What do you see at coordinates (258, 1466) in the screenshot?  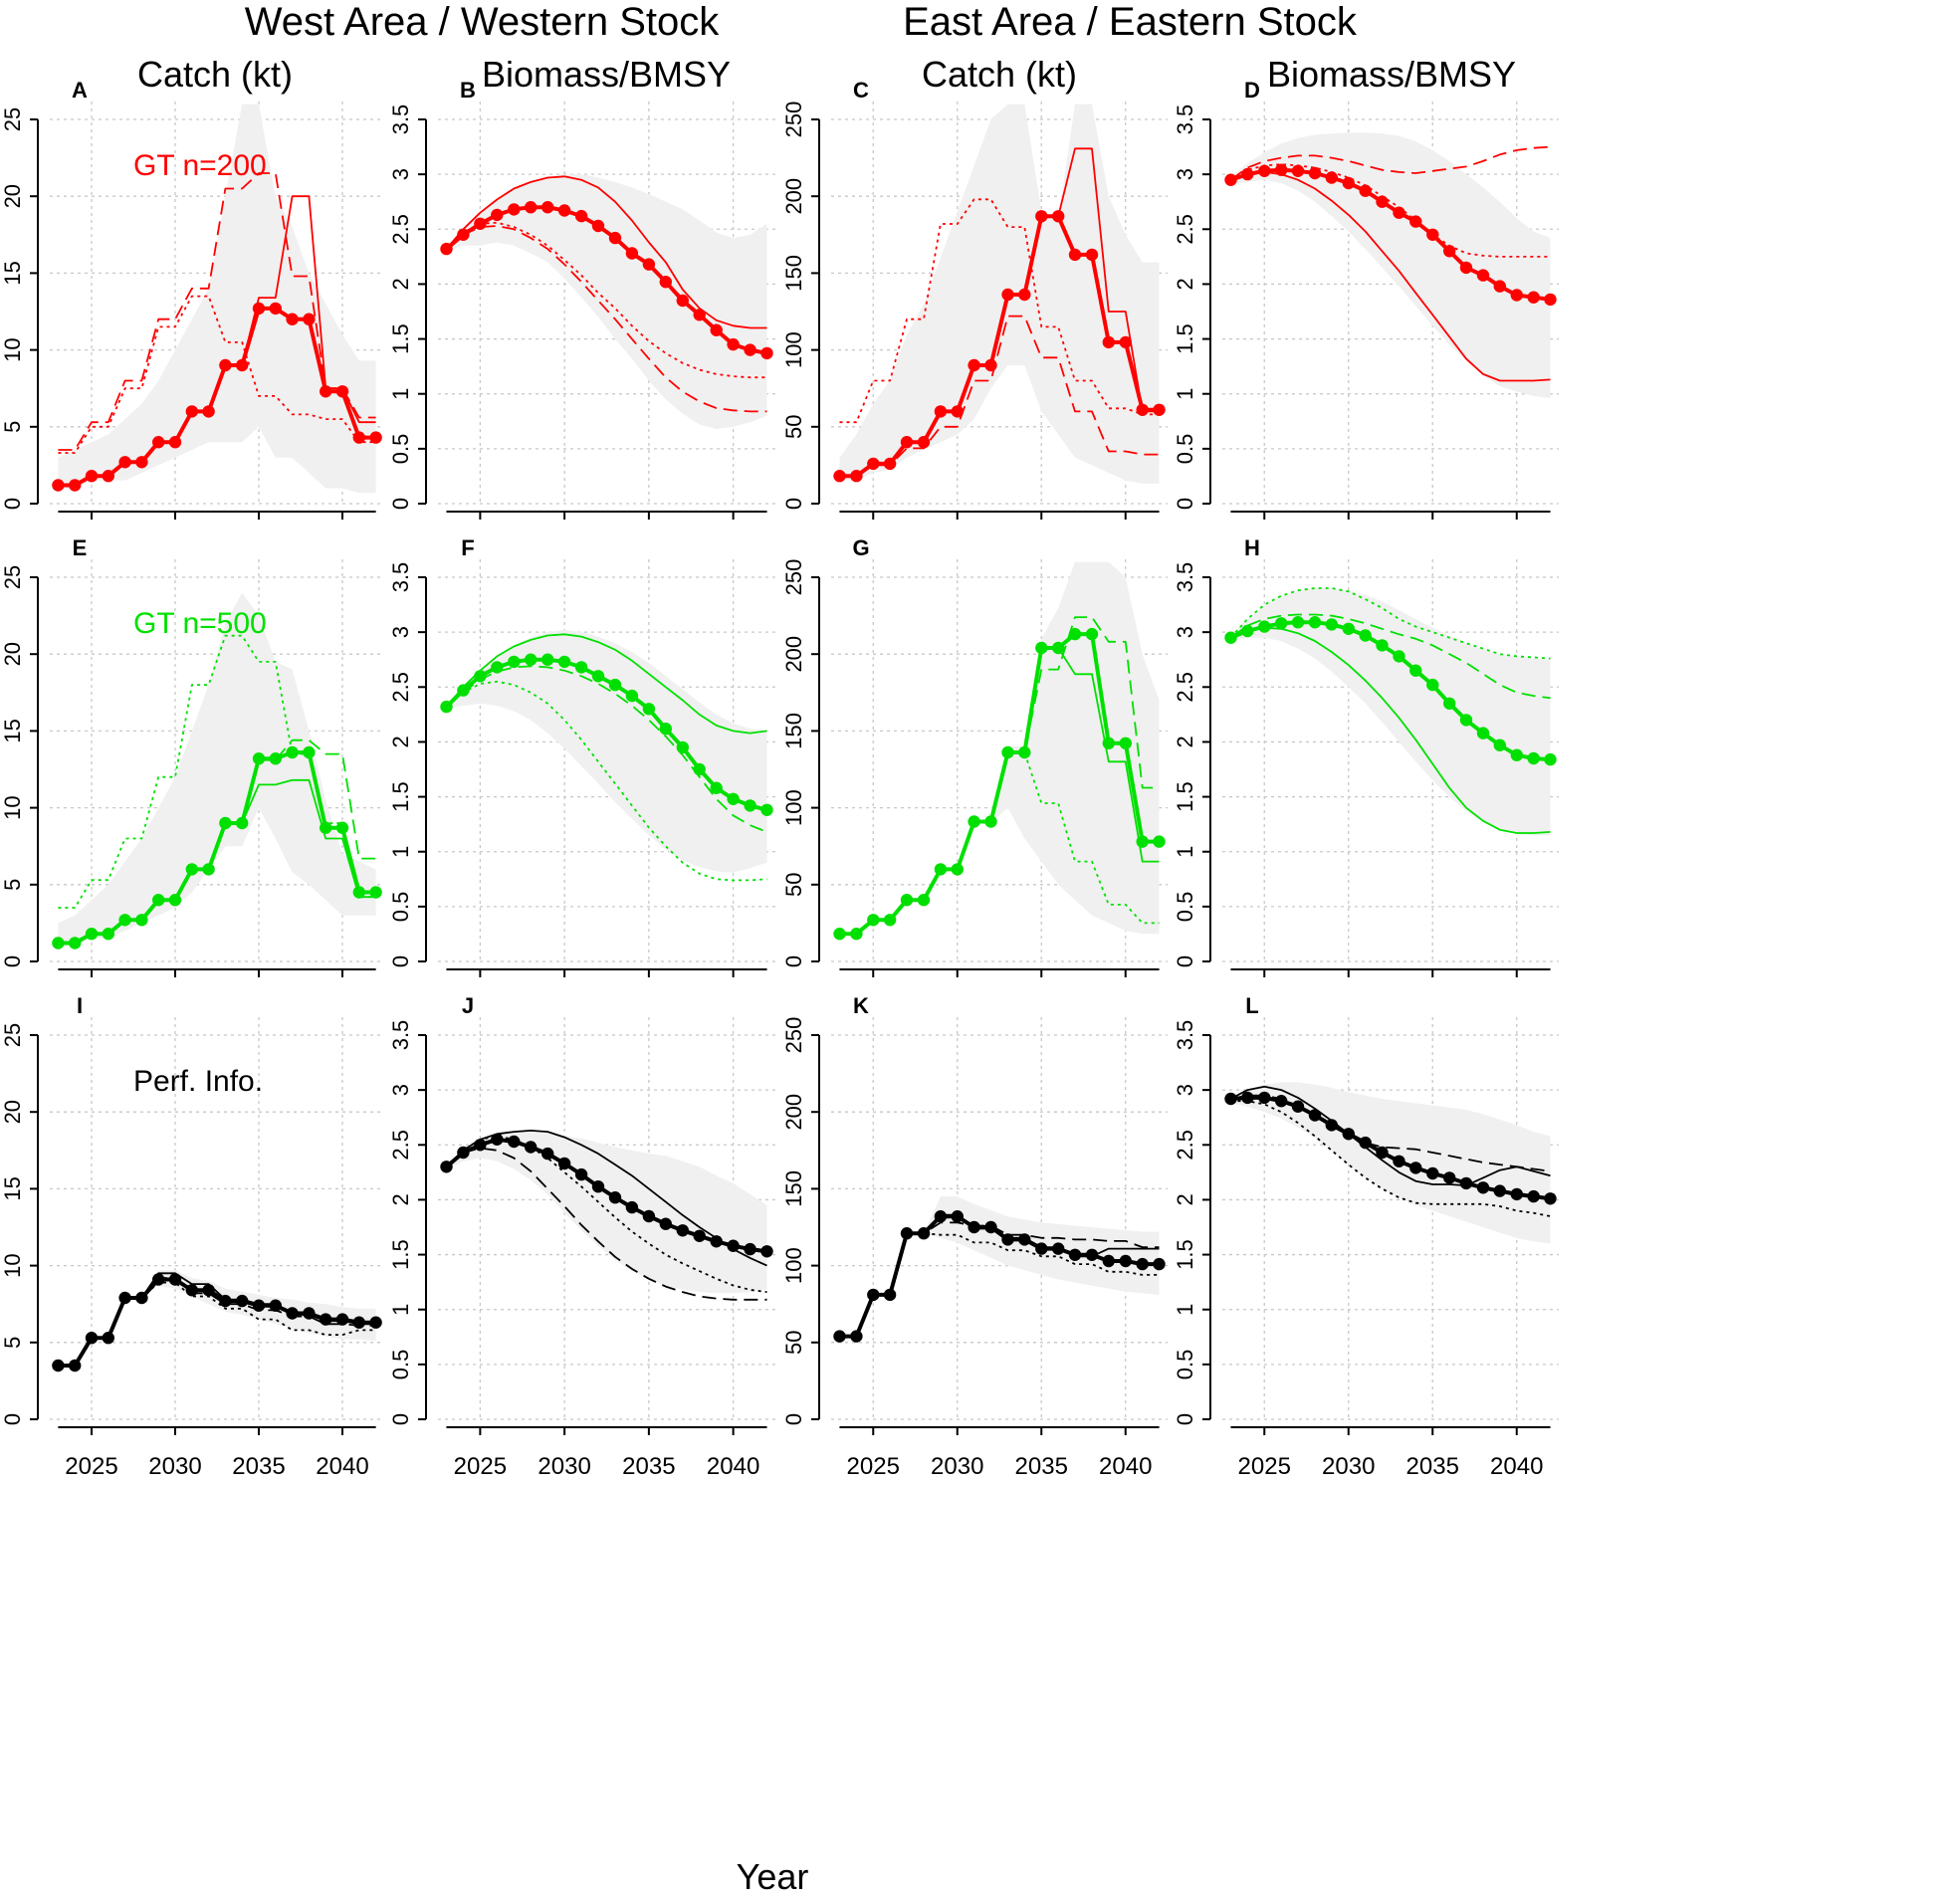 I see `x-tick-label: 2035` at bounding box center [258, 1466].